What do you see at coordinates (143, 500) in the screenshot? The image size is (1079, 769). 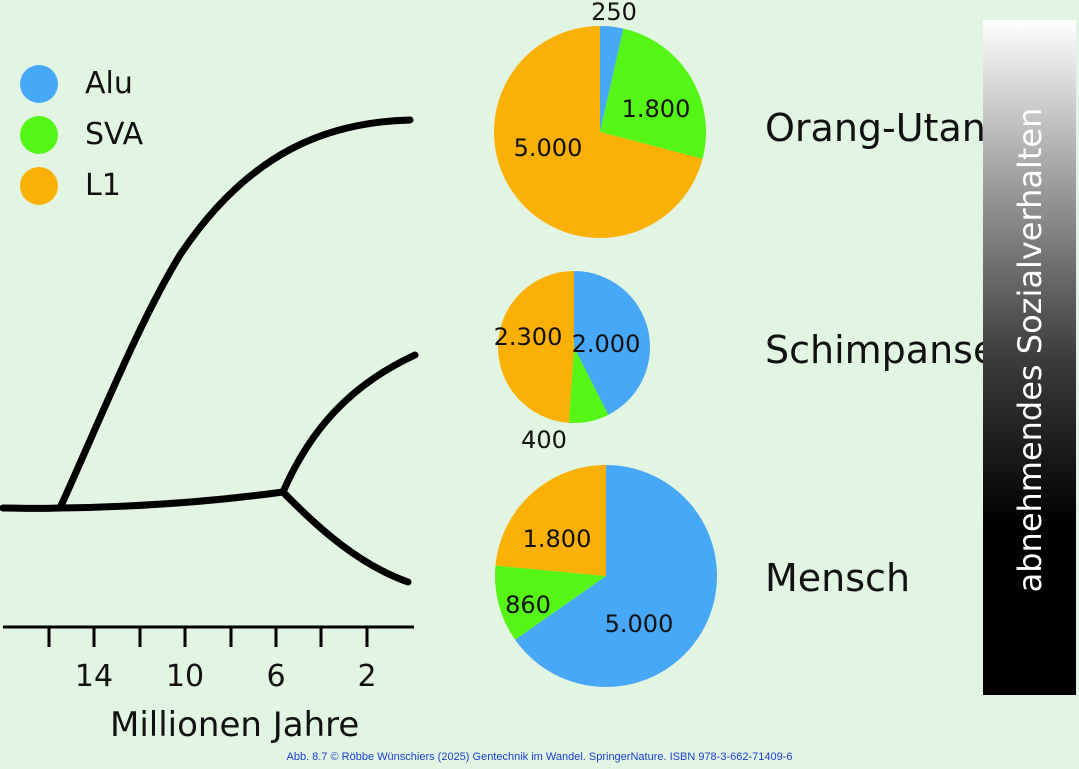 I see `tree-root-branch` at bounding box center [143, 500].